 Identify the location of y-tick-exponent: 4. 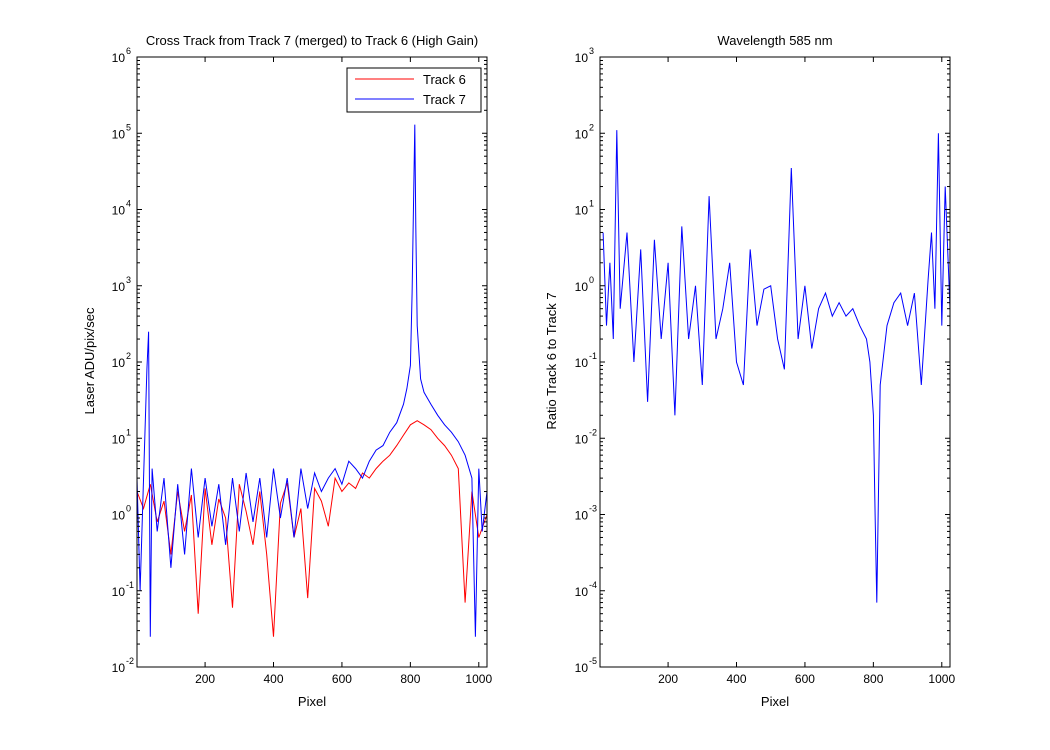
(128, 204).